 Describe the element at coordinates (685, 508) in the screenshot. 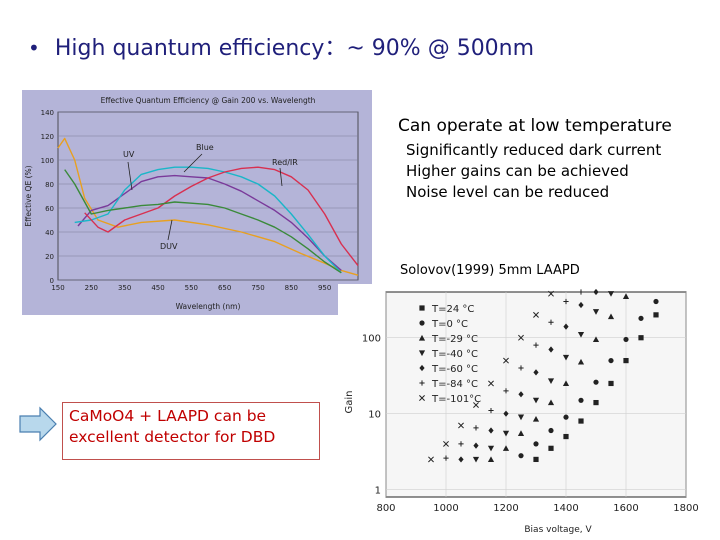

I see `chart2-x-tick-label: 1800` at that location.